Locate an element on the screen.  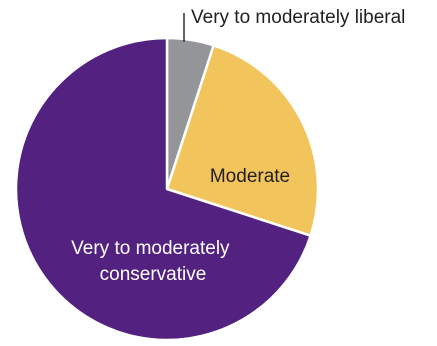
slice-label-conservative-line2: conservative is located at coordinates (153, 274).